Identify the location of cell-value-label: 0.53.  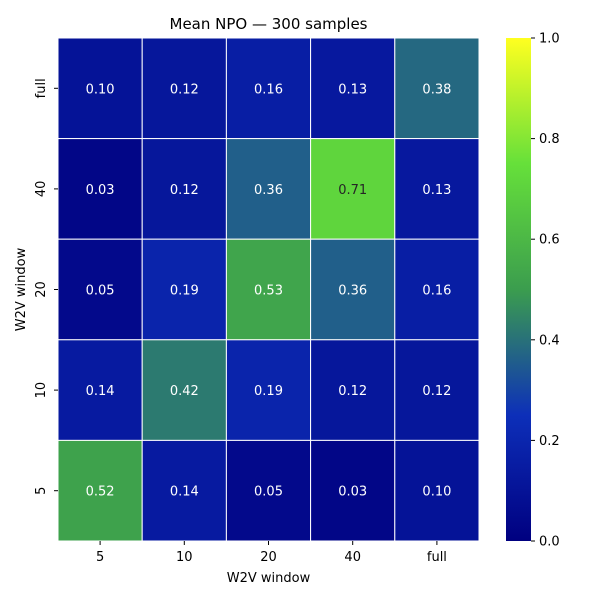
(268, 291).